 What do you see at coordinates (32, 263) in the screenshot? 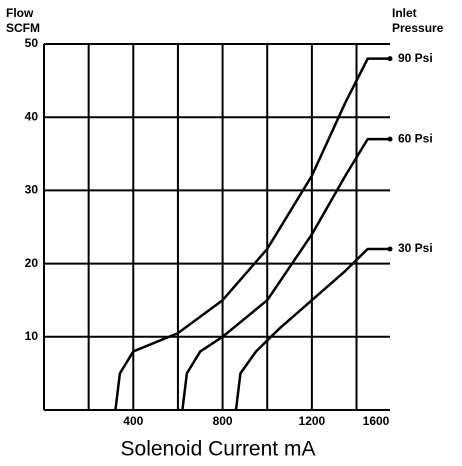
I see `y-tick-label: 20` at bounding box center [32, 263].